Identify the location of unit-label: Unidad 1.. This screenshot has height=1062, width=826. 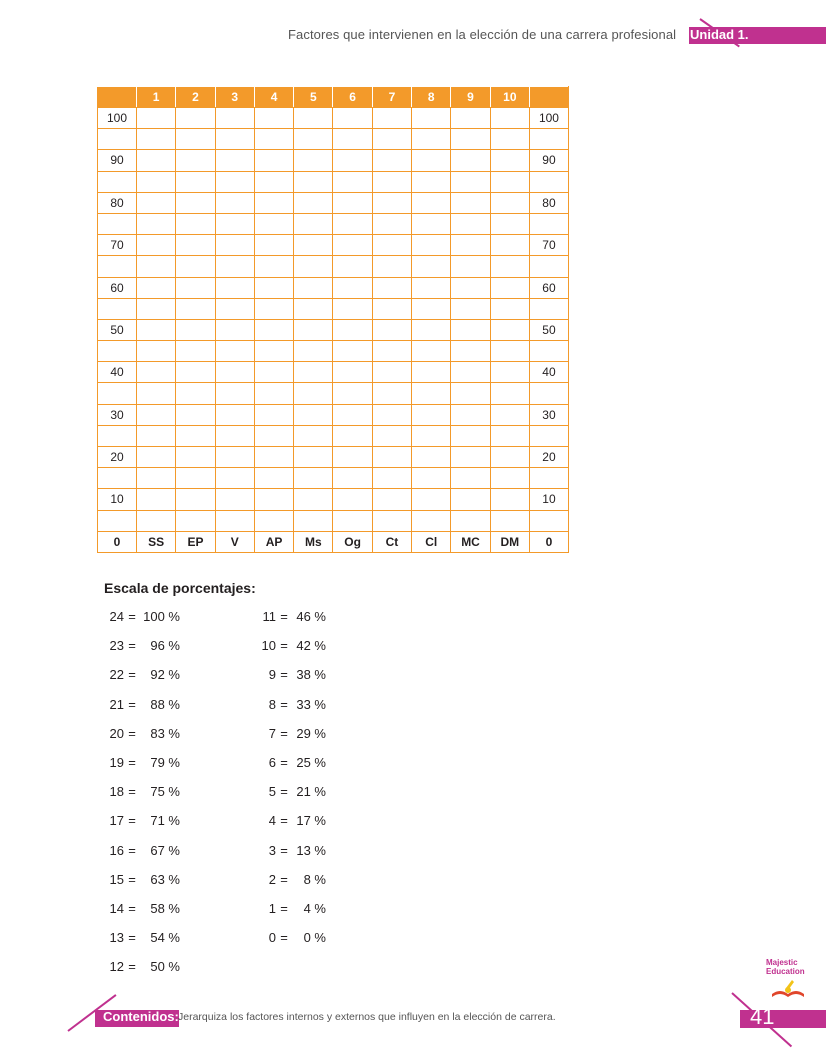
(719, 34).